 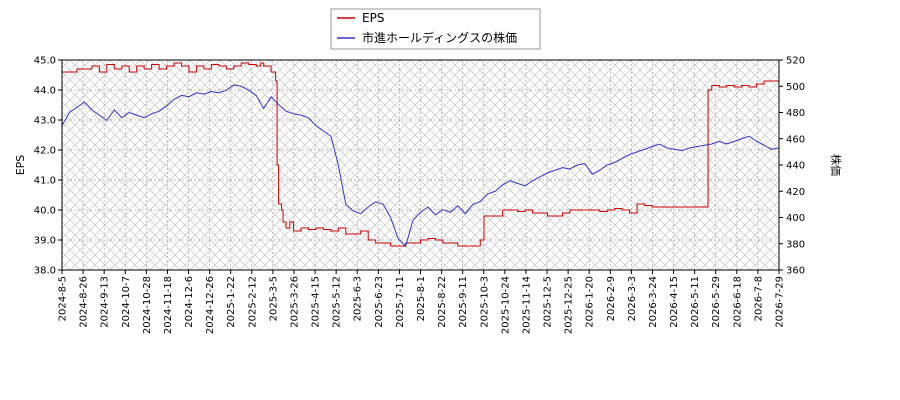 What do you see at coordinates (737, 302) in the screenshot?
I see `x-tick-label: 2026-6-18` at bounding box center [737, 302].